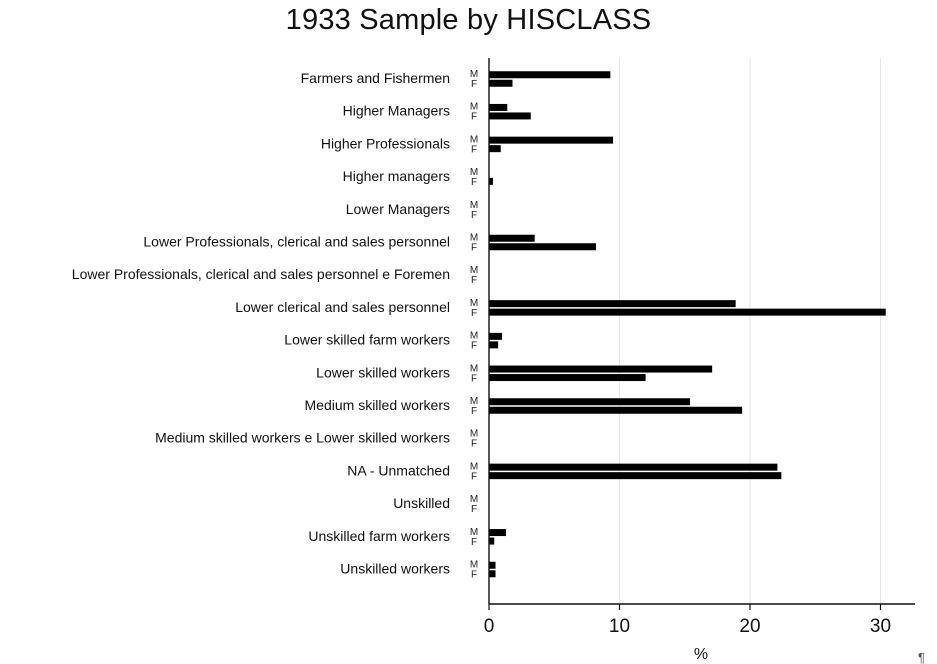 This screenshot has height=664, width=937. What do you see at coordinates (921, 657) in the screenshot?
I see `corner-mark: ¶` at bounding box center [921, 657].